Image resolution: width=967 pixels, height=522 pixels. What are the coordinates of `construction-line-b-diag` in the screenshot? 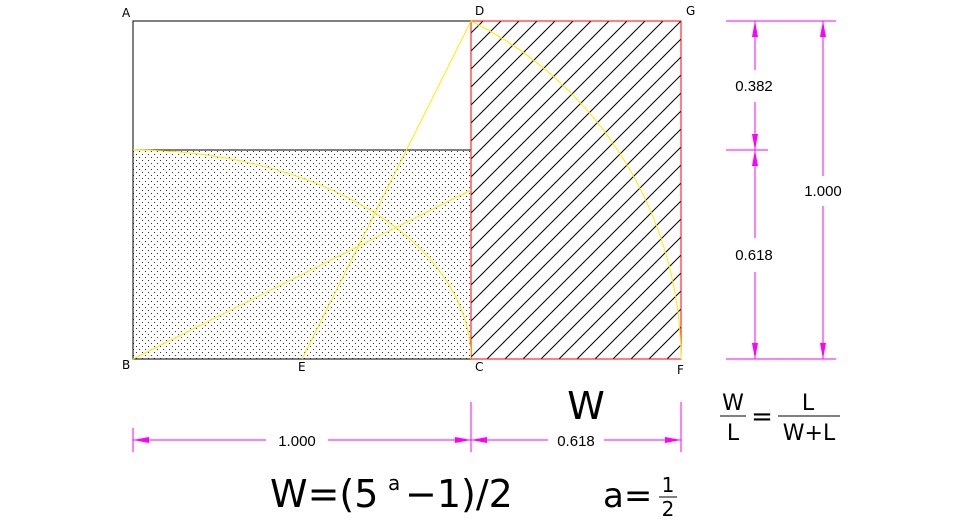 It's located at (302, 274).